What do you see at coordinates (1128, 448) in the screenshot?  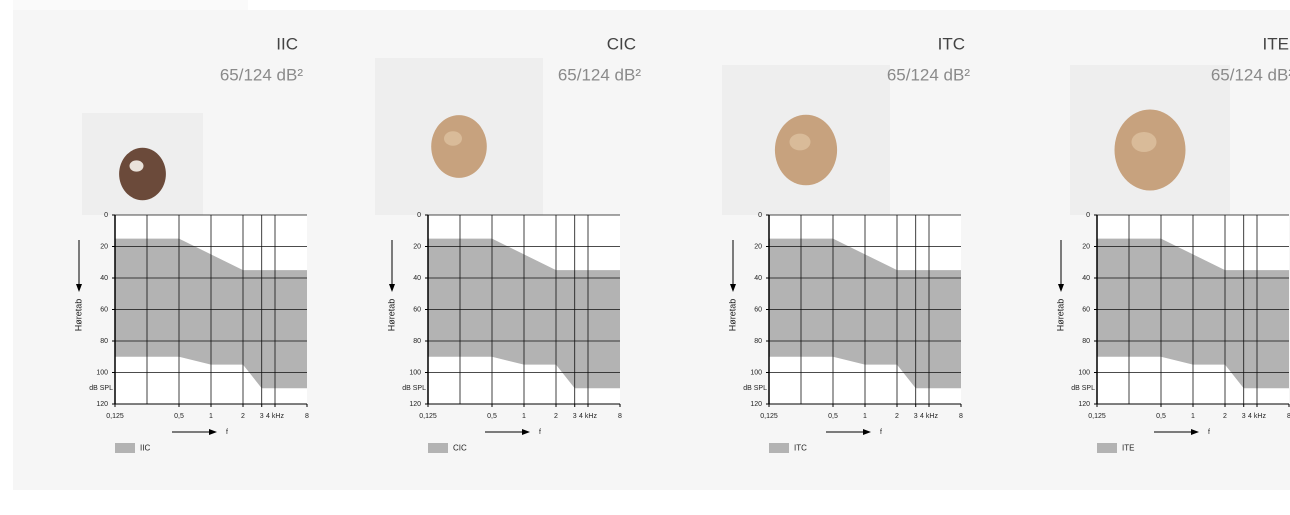 I see `legend-label: ITE` at bounding box center [1128, 448].